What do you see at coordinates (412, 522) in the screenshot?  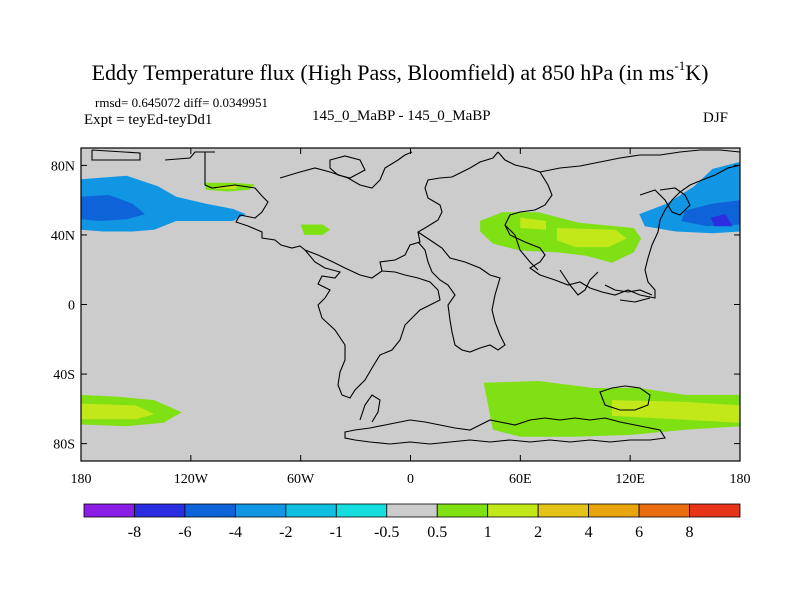 I see `colorbar: -8 -6 -4 -2 -1 -0.5 0.5 1 2 4 6 8` at bounding box center [412, 522].